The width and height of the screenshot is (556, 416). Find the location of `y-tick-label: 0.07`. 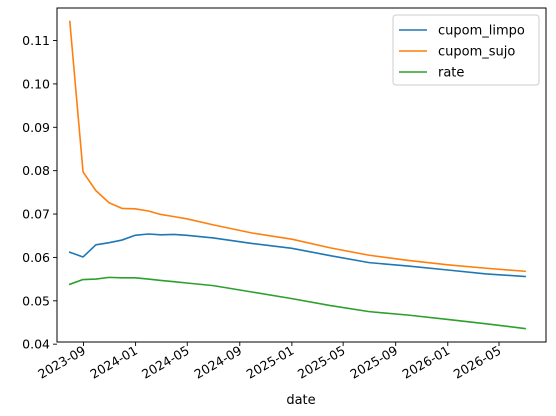

y-tick-label: 0.07 is located at coordinates (36, 214).